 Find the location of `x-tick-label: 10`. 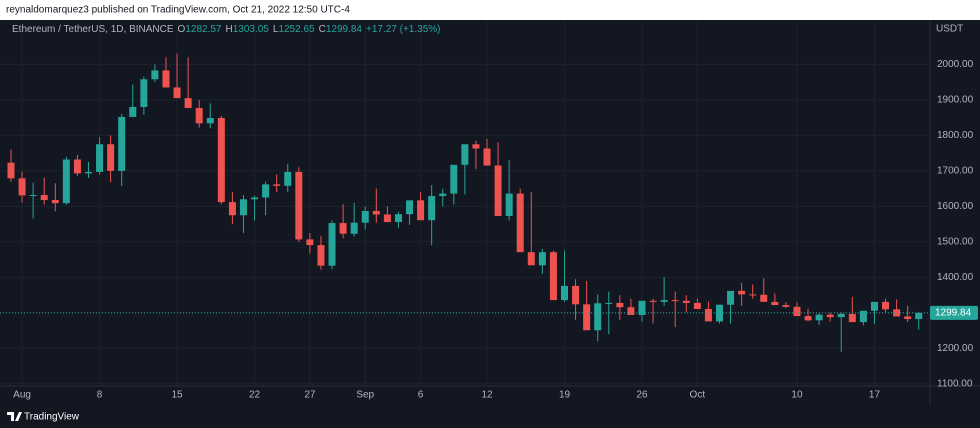

x-tick-label: 10 is located at coordinates (797, 395).